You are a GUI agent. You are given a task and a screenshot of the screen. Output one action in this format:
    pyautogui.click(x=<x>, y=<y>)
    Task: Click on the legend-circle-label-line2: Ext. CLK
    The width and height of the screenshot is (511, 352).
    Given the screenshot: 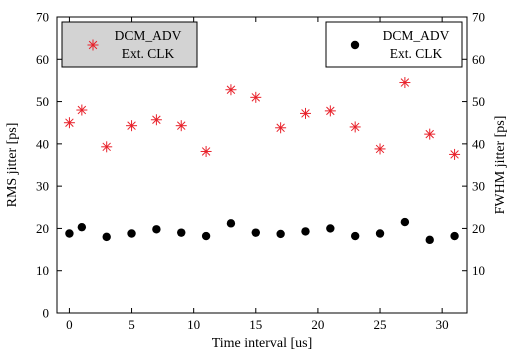 What is the action you would take?
    pyautogui.click(x=416, y=53)
    